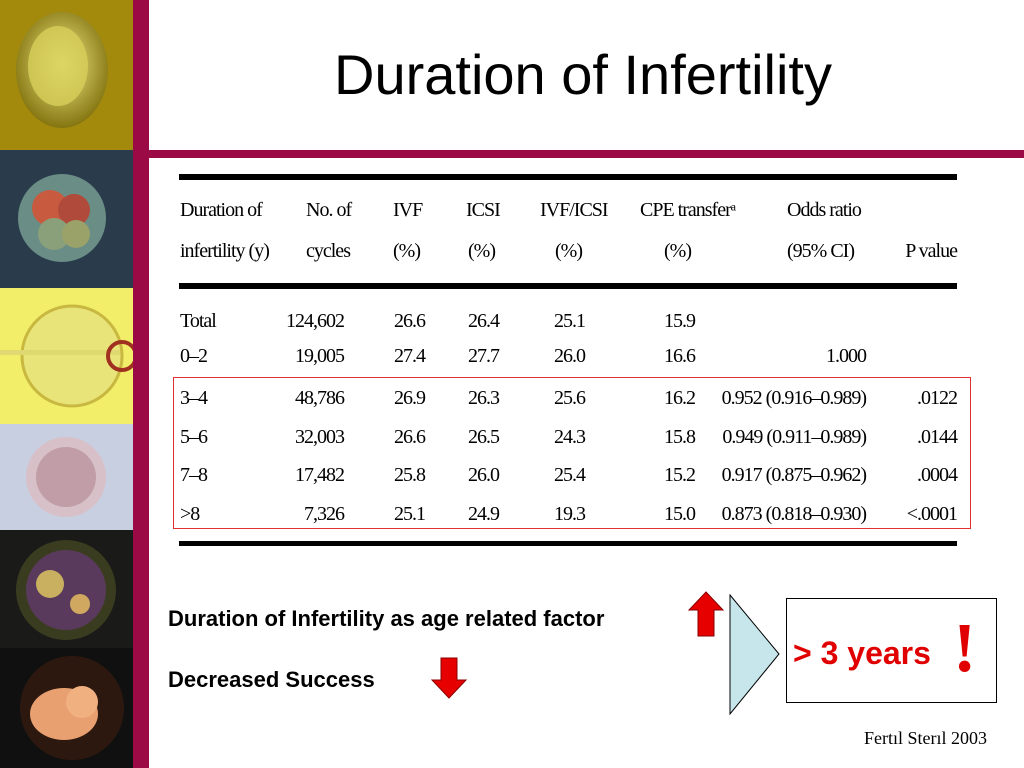 This screenshot has width=1024, height=768. Describe the element at coordinates (484, 398) in the screenshot. I see `table-cell: 26.3` at that location.